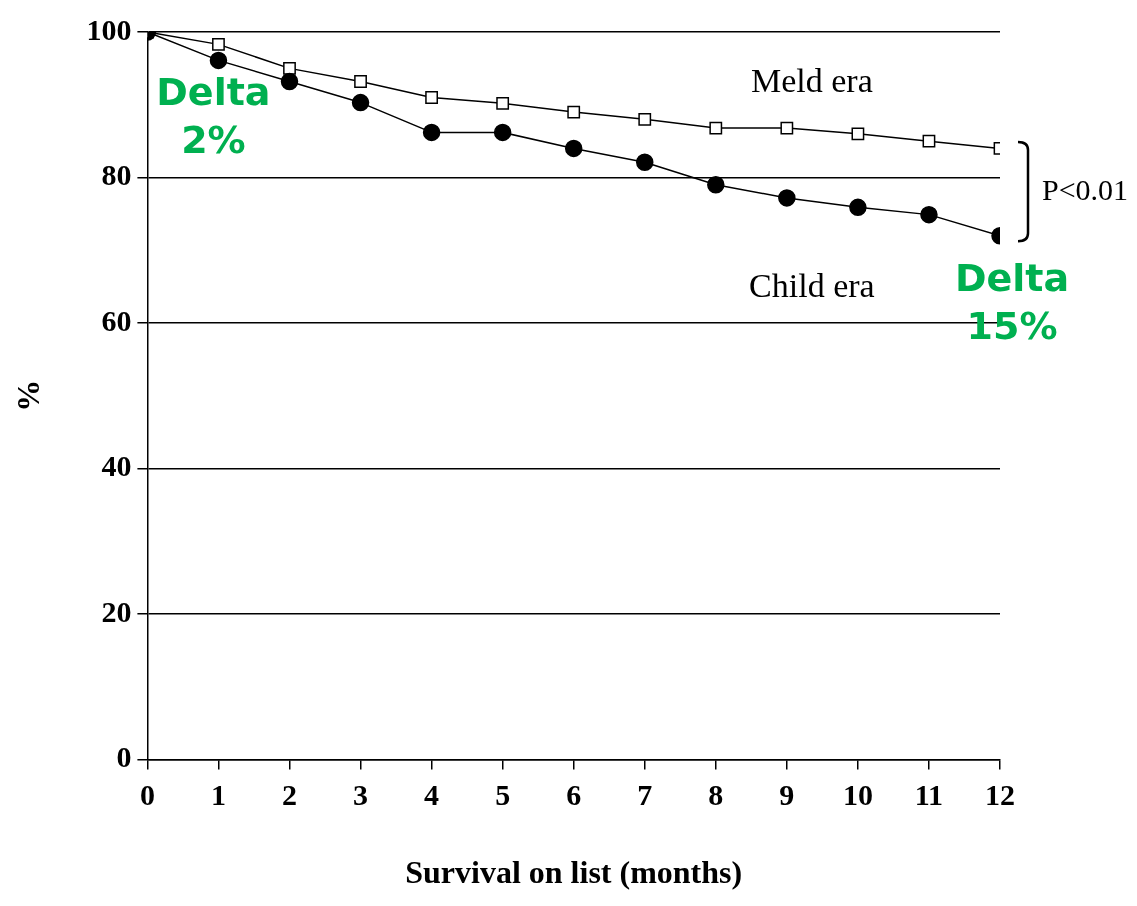 The height and width of the screenshot is (906, 1137). Describe the element at coordinates (787, 795) in the screenshot. I see `x-tick-label: 9` at that location.